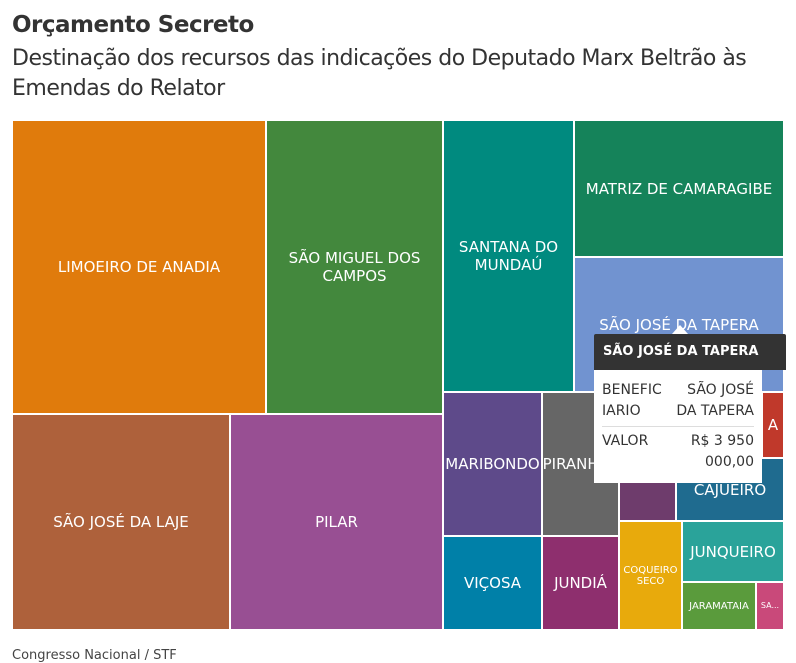  Describe the element at coordinates (722, 451) in the screenshot. I see `tooltip-value: R$ 3 950 000,00` at that location.